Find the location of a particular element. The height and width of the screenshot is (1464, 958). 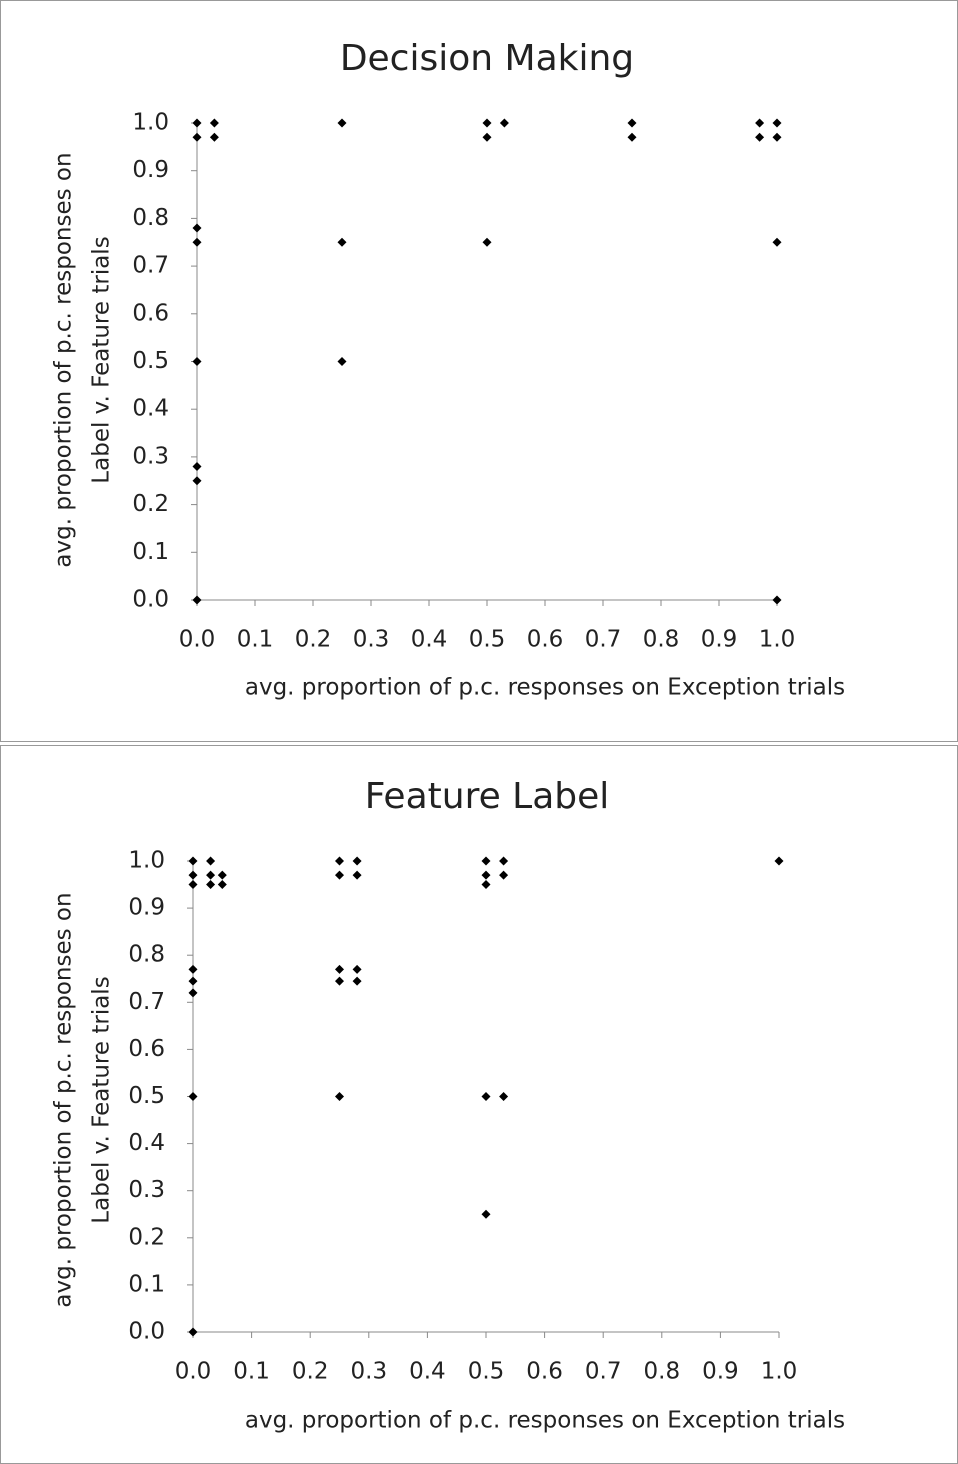

chart-title: Feature Label is located at coordinates (487, 796).